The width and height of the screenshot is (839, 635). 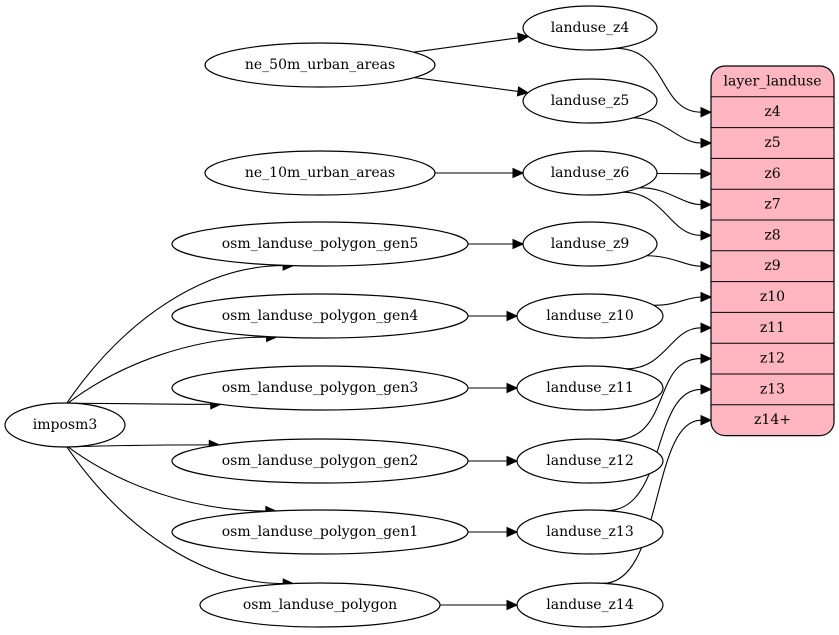 What do you see at coordinates (493, 532) in the screenshot?
I see `edge-gen1-to-lz13` at bounding box center [493, 532].